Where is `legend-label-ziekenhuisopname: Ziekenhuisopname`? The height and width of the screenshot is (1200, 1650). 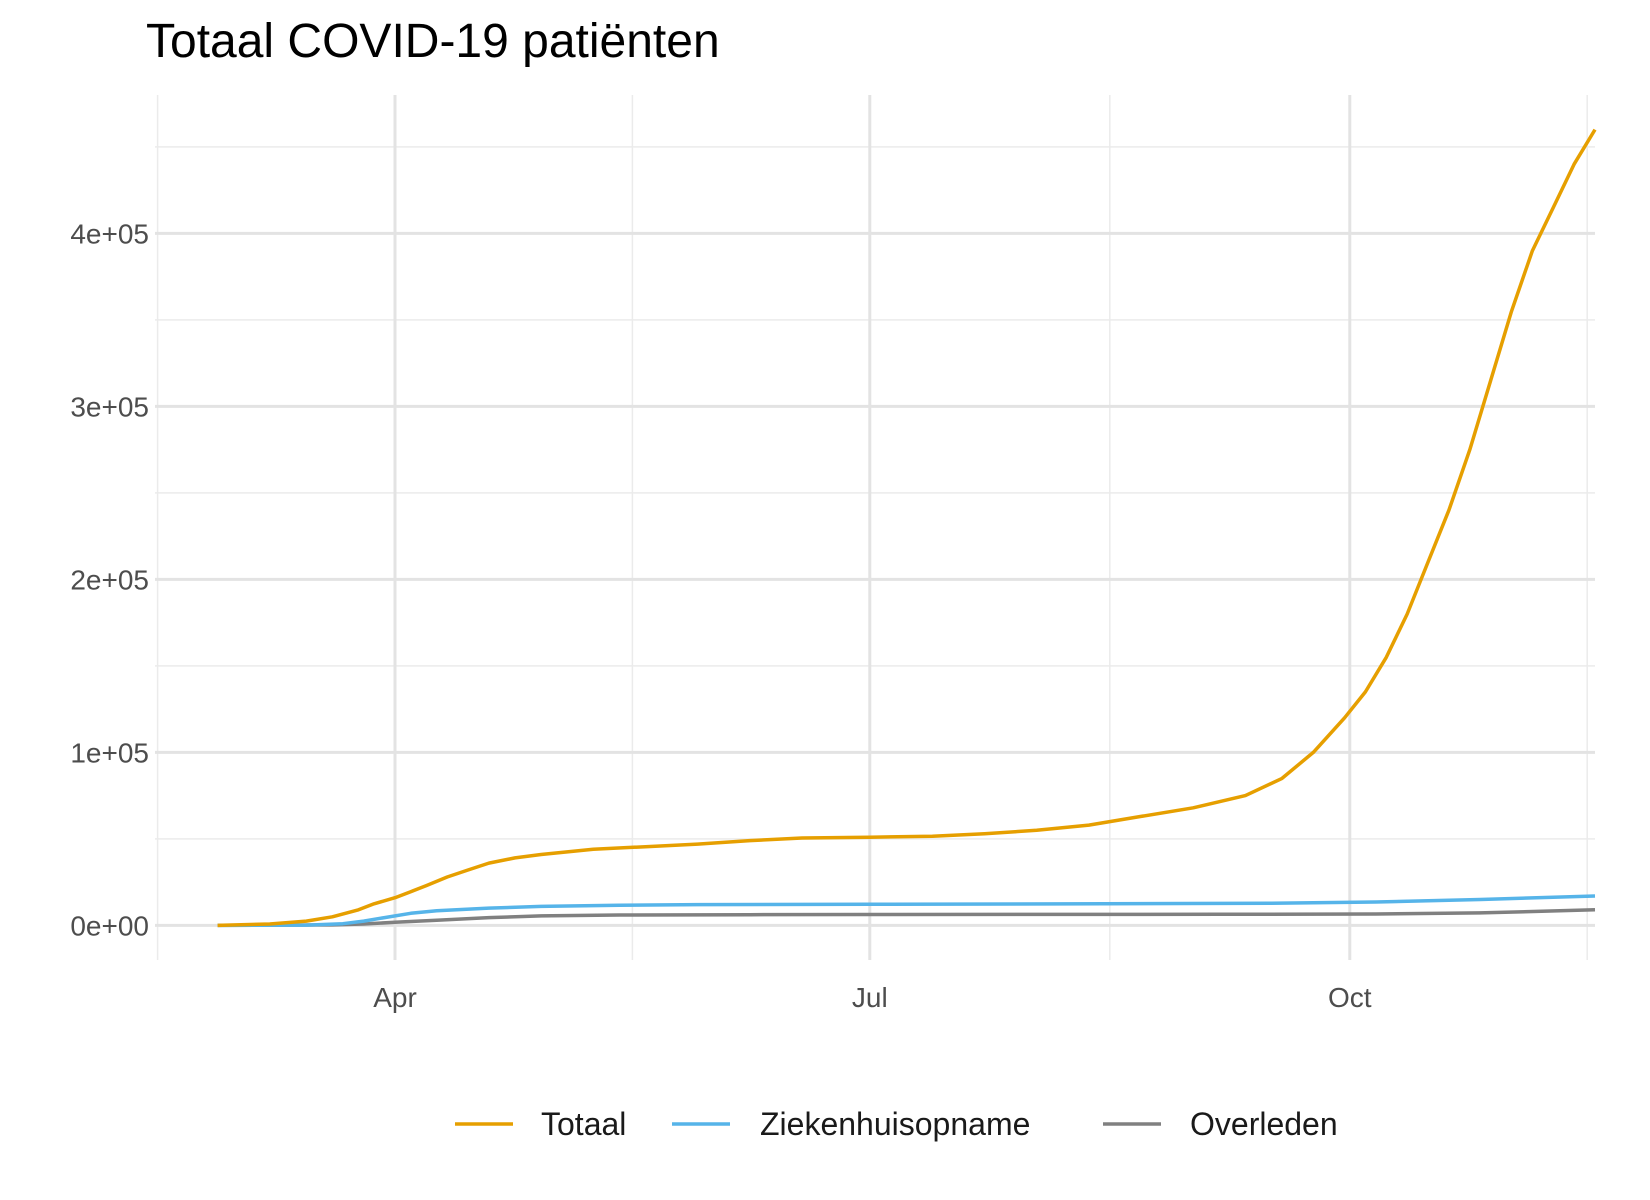
legend-label-ziekenhuisopname: Ziekenhuisopname is located at coordinates (895, 1124).